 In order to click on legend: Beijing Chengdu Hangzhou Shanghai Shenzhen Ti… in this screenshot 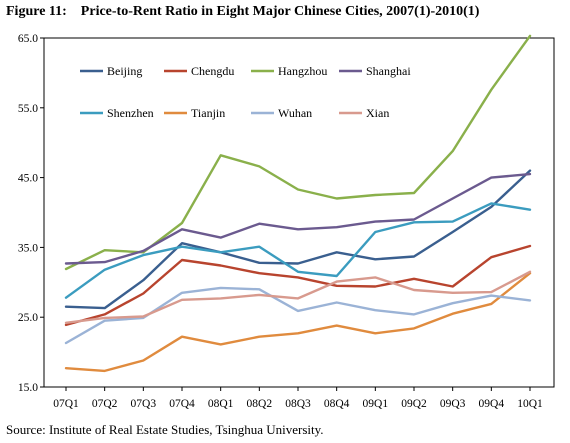, I will do `click(245, 92)`.